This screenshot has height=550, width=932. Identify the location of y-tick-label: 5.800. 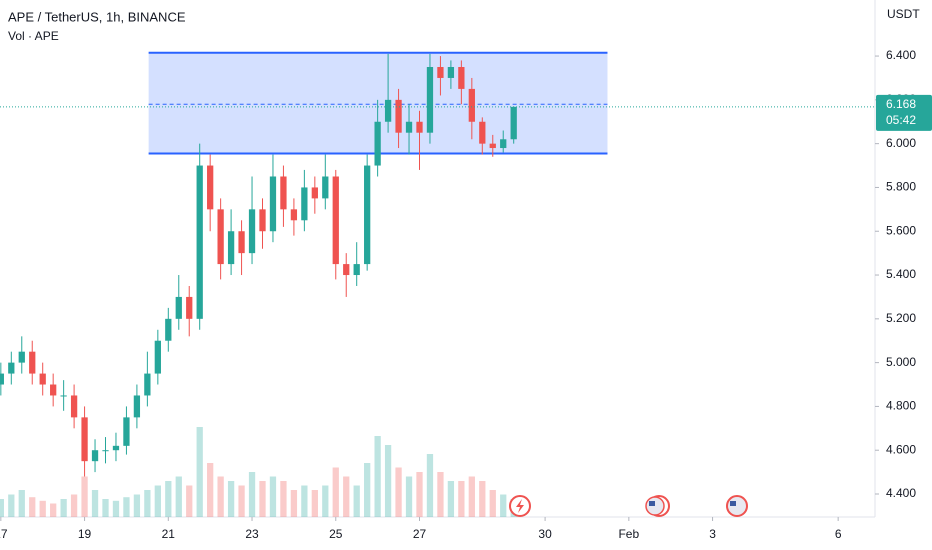
(901, 187).